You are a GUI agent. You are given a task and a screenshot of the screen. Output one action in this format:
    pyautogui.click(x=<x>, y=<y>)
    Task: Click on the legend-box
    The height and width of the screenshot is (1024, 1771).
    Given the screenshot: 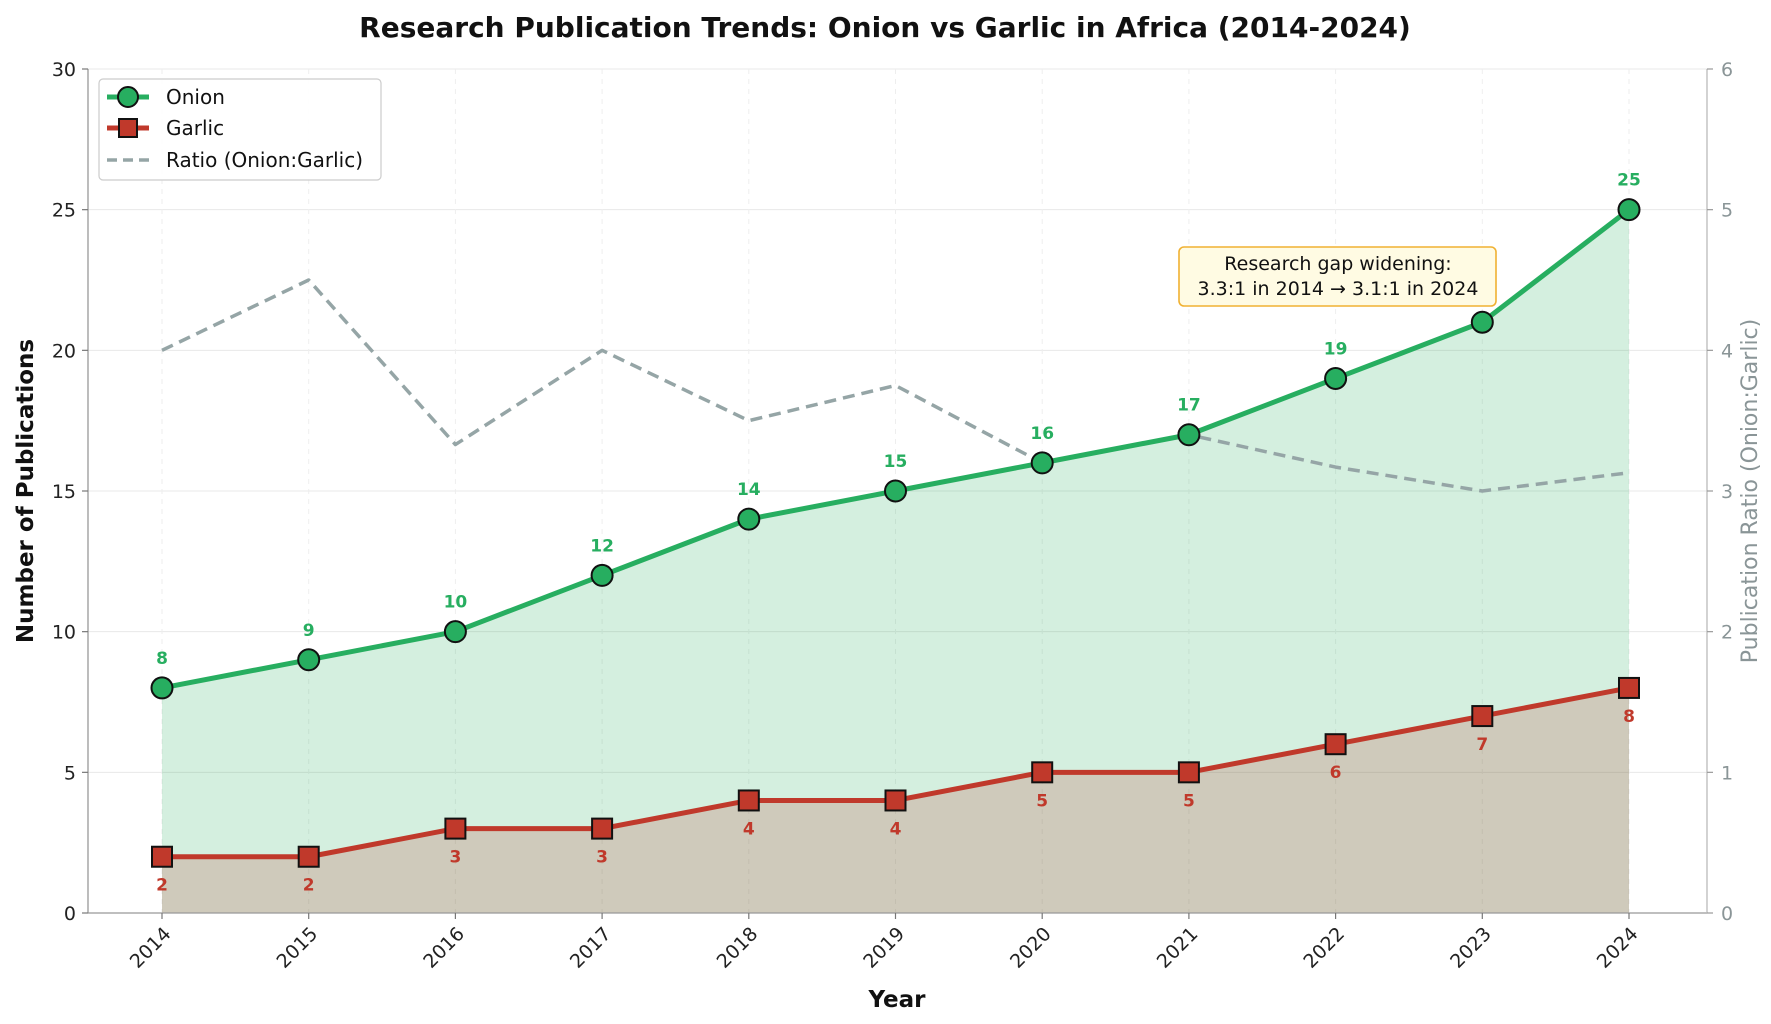 What is the action you would take?
    pyautogui.click(x=240, y=129)
    